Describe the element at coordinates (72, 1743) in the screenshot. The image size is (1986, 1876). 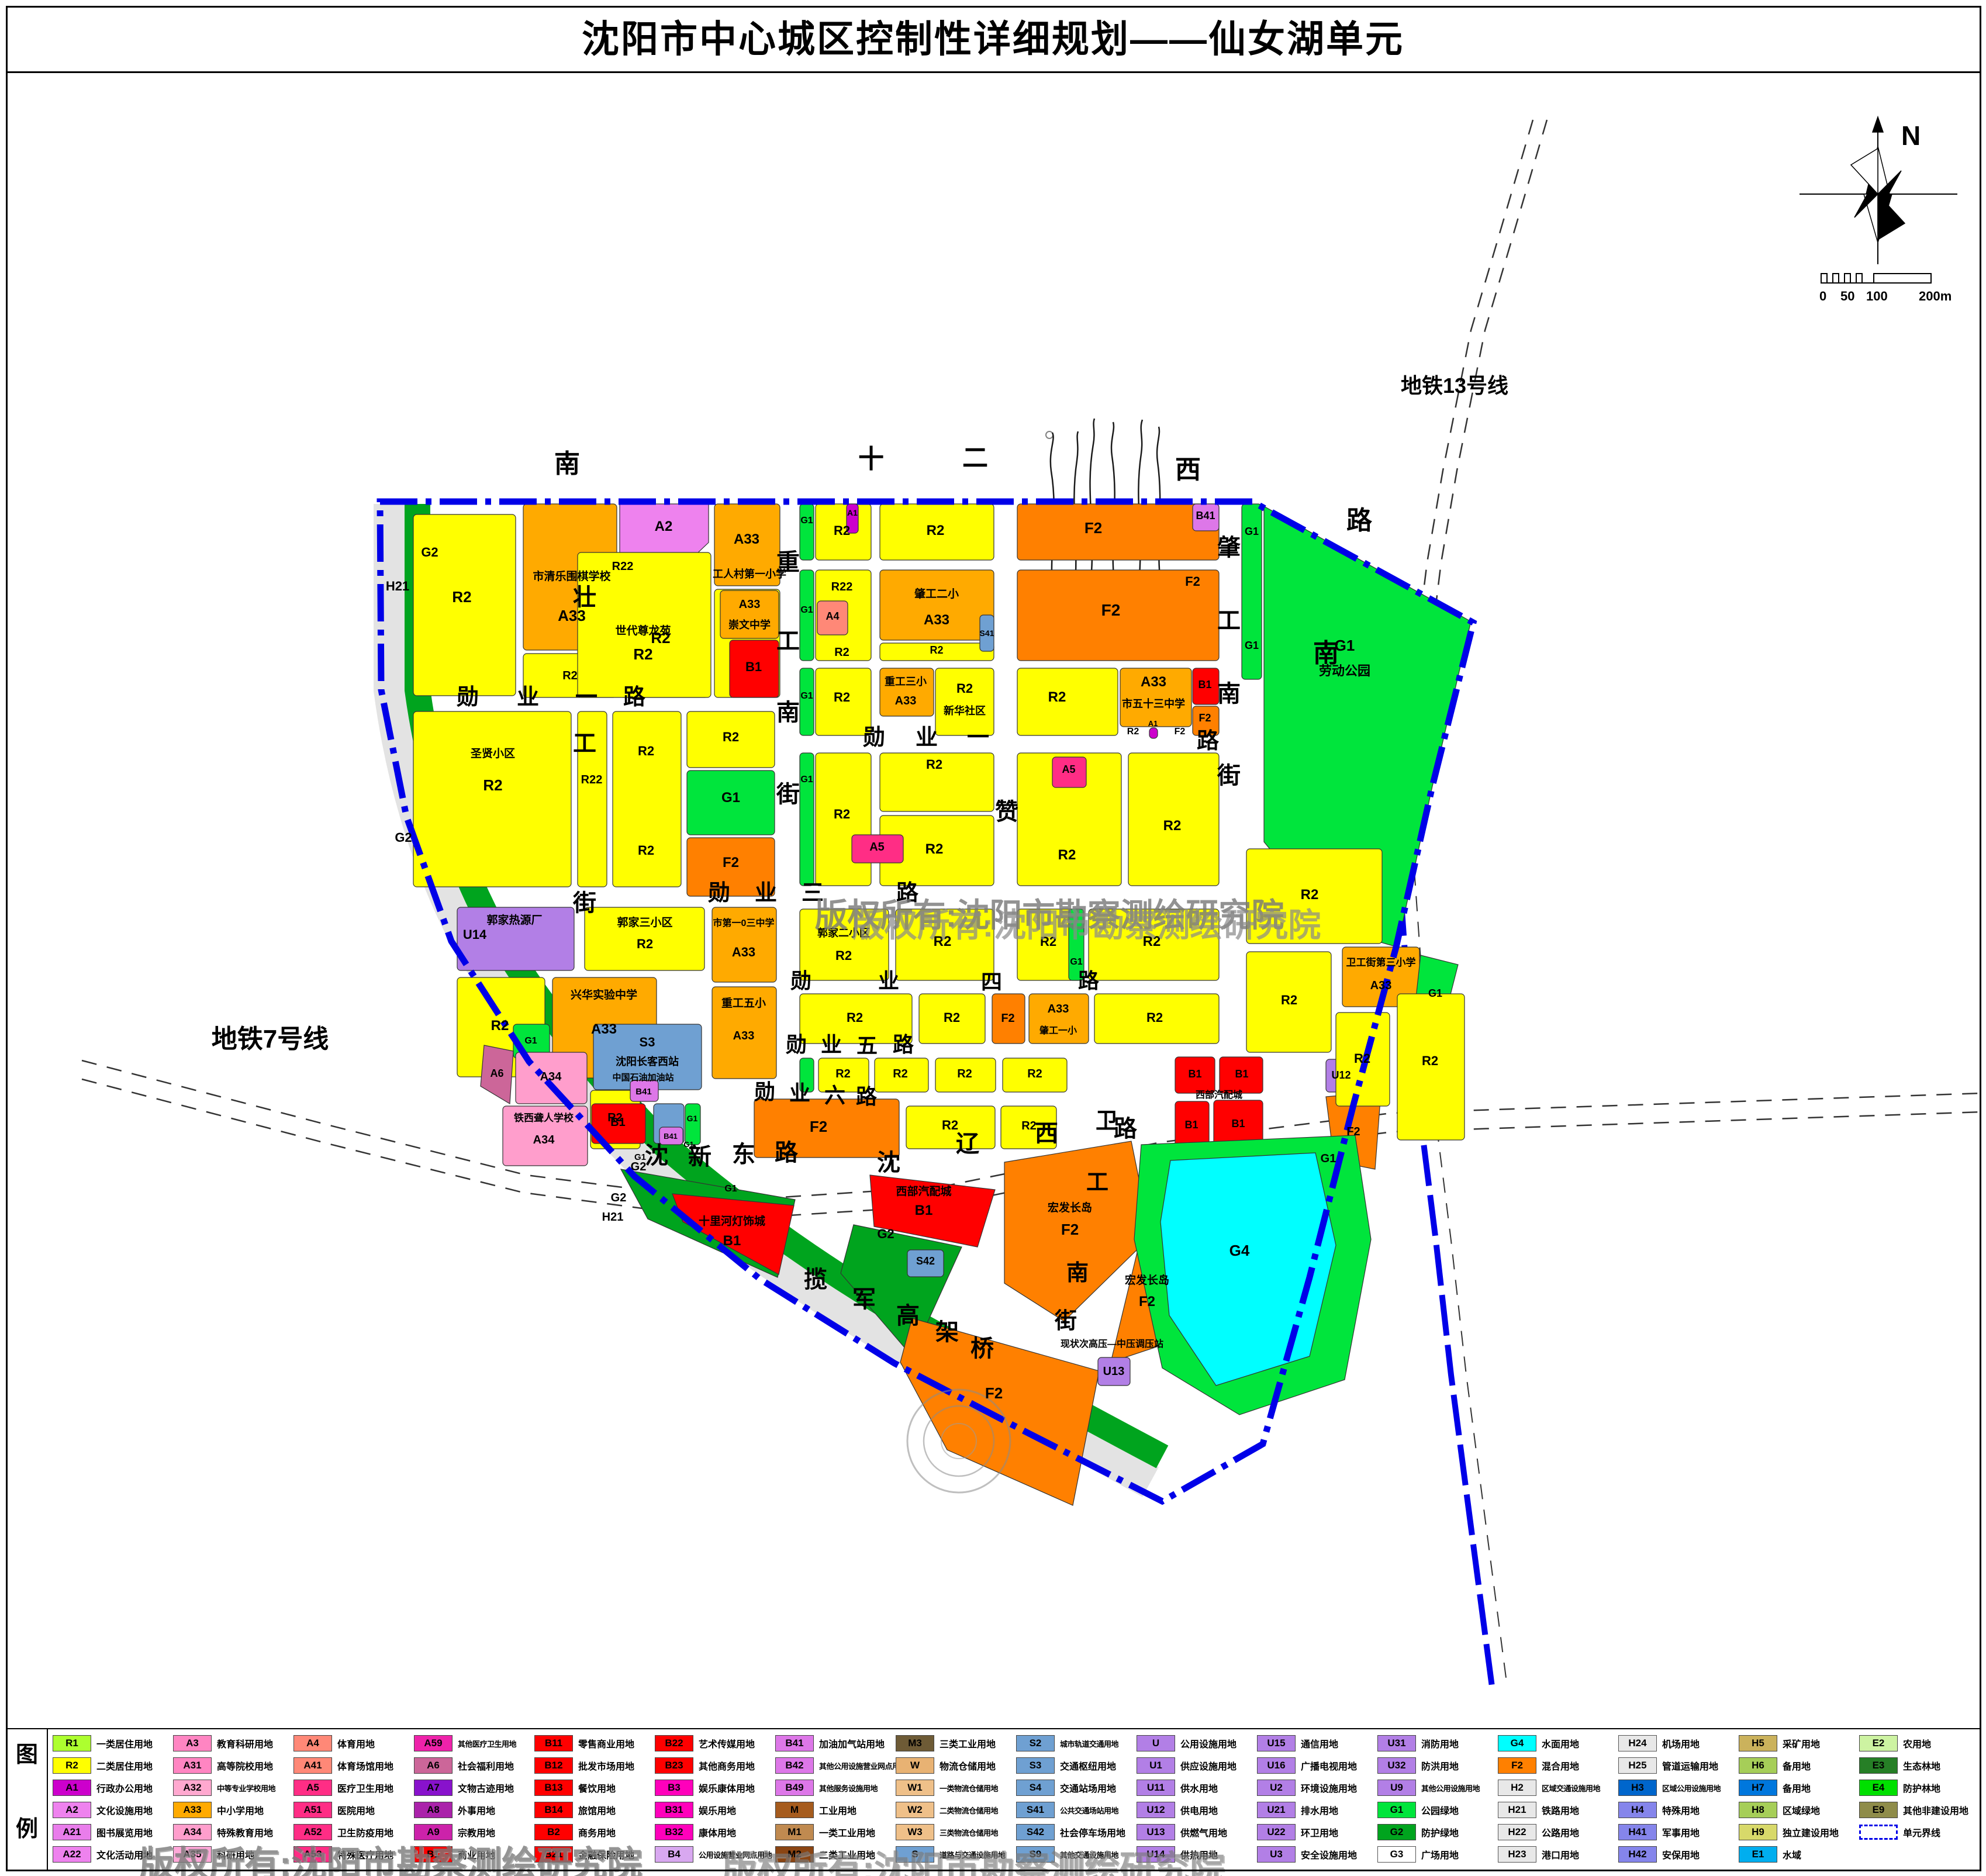
I see `legend-swatch: R1` at that location.